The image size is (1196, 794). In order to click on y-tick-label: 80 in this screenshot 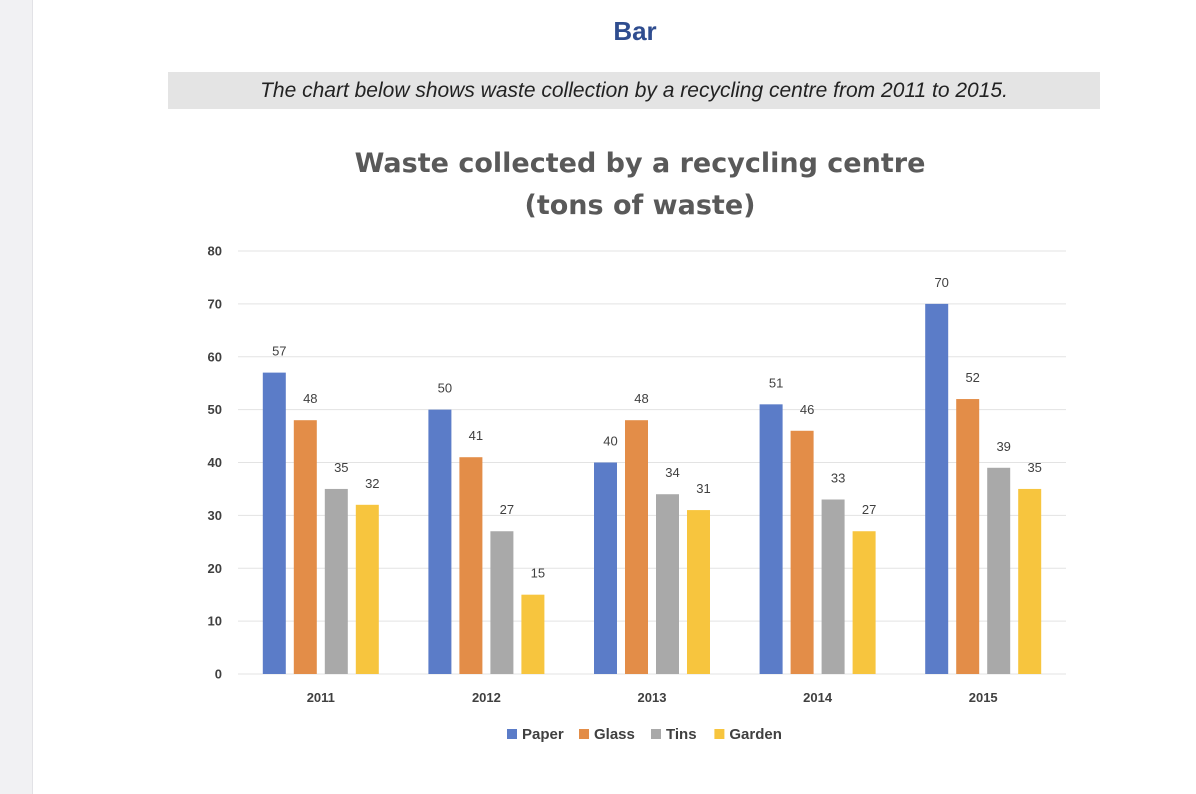, I will do `click(215, 251)`.